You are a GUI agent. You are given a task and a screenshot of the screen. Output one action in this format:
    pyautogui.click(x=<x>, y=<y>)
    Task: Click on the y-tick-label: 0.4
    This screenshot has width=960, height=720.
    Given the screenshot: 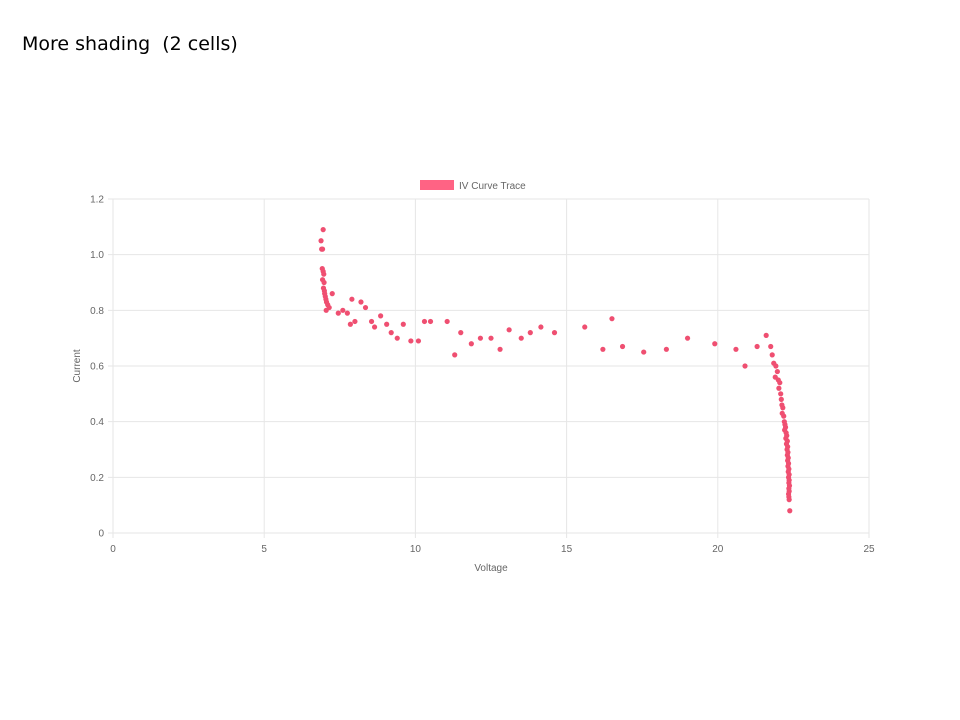 What is the action you would take?
    pyautogui.click(x=97, y=422)
    